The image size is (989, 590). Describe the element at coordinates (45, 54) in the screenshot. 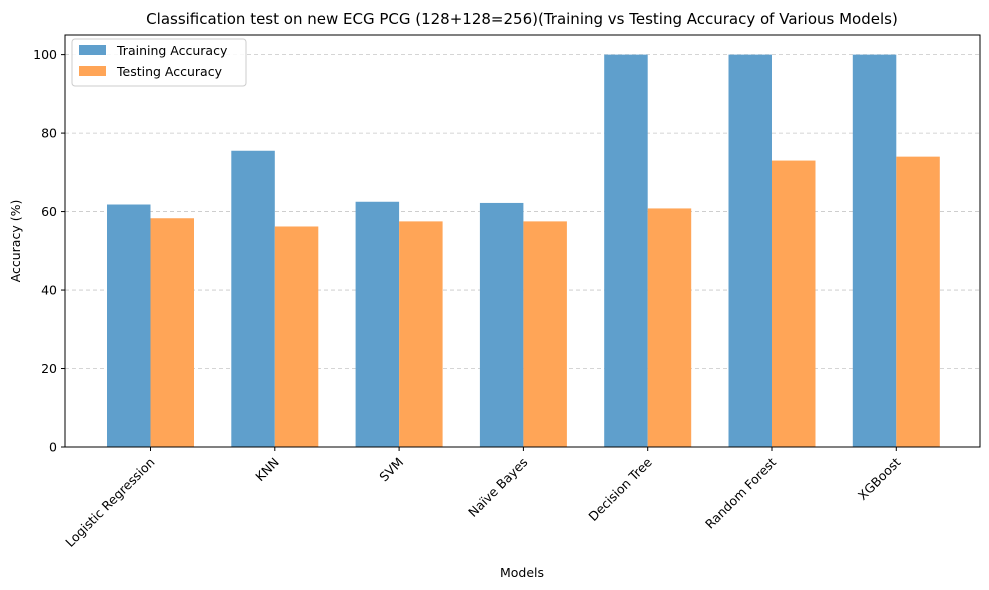

I see `y-tick-label: 100` at that location.